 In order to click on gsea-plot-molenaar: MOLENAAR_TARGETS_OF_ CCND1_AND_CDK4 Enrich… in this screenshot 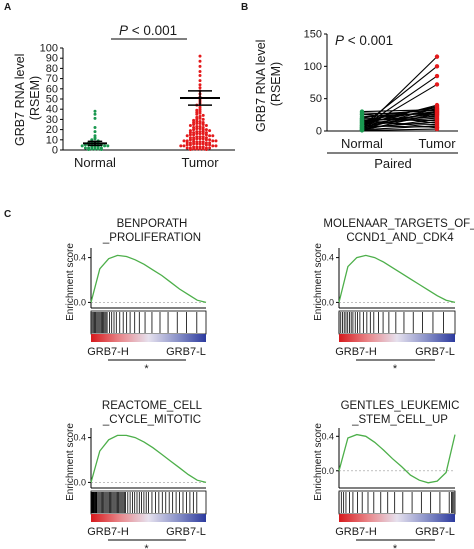, I will do `click(393, 296)`.